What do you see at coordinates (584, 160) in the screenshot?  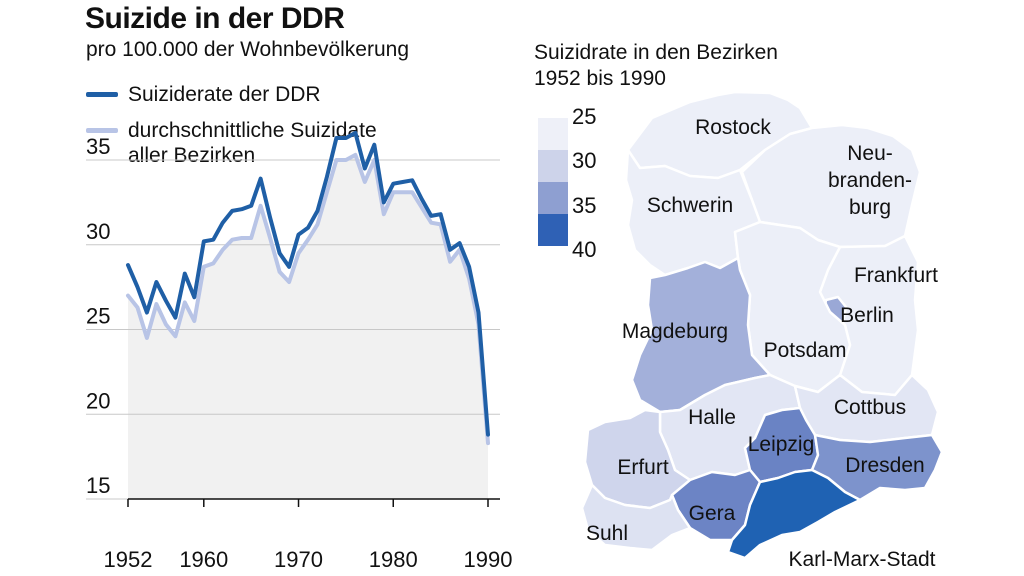 I see `scale-label-30: 30` at bounding box center [584, 160].